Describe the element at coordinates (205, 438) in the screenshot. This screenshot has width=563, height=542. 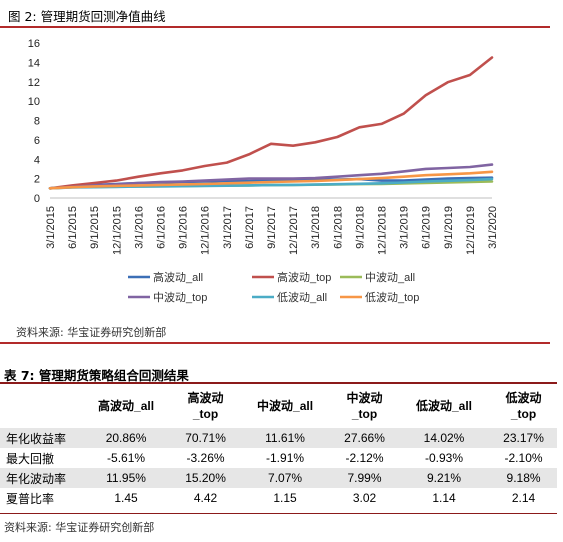
I see `table-cell: 70.71%` at that location.